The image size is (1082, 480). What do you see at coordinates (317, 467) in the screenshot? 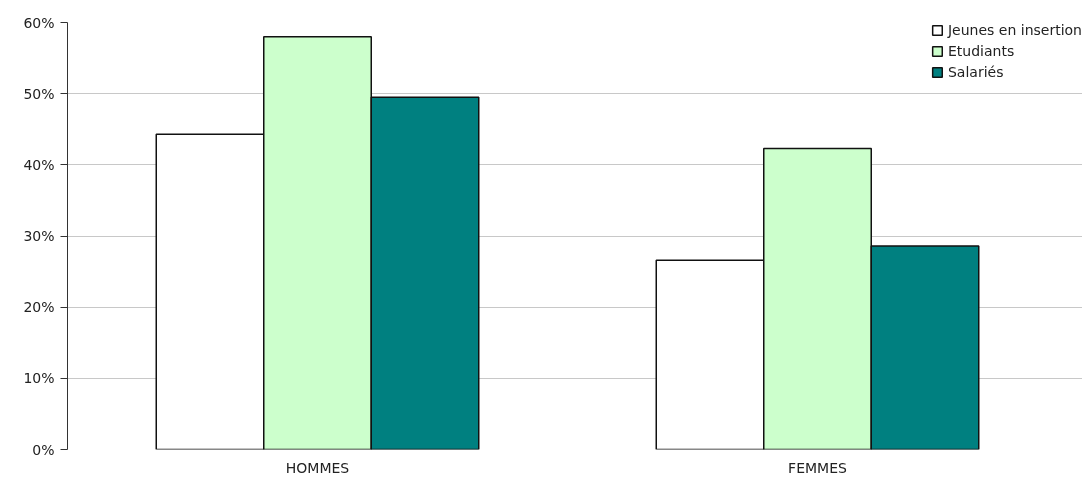
I see `x-tick-label: HOMMES` at bounding box center [317, 467].